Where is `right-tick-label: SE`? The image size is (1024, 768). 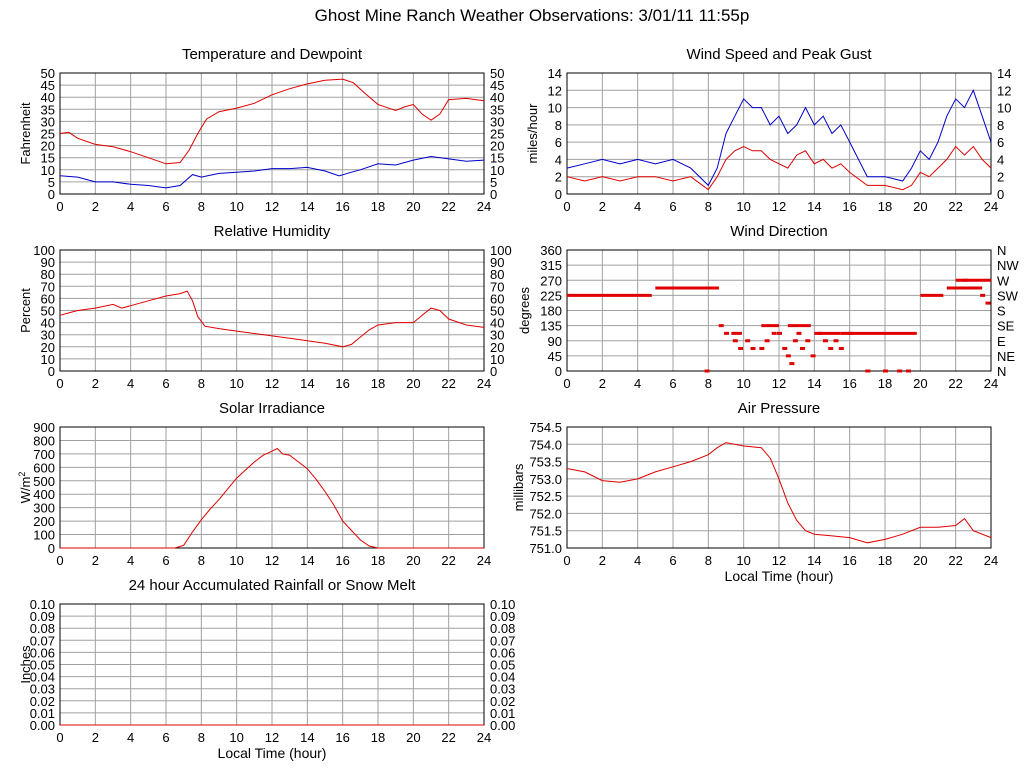 right-tick-label: SE is located at coordinates (1006, 326).